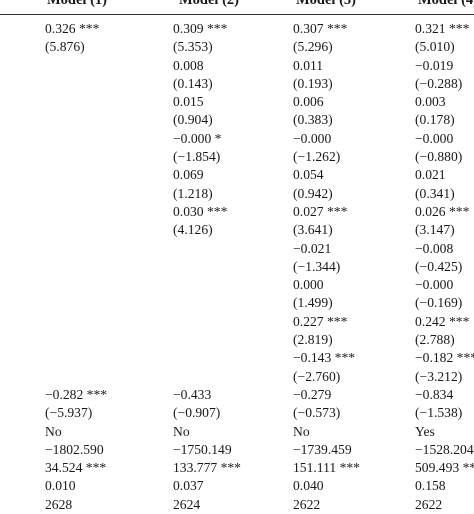 The height and width of the screenshot is (514, 474). I want to click on table-cell-model-3: −0.021, so click(312, 248).